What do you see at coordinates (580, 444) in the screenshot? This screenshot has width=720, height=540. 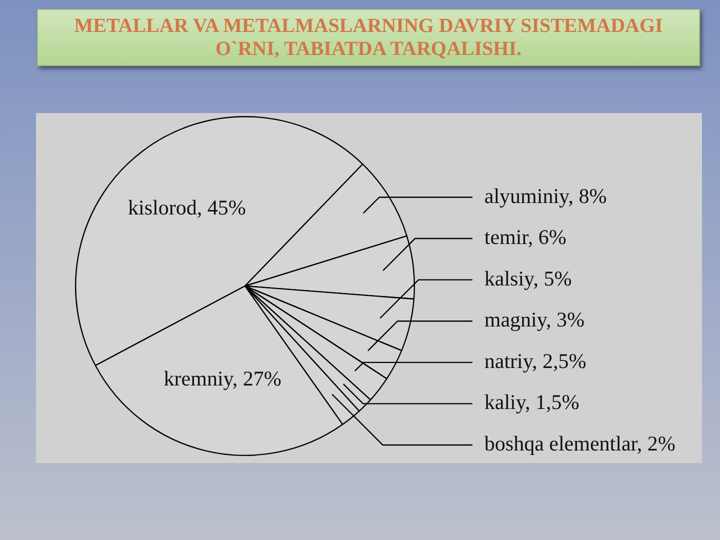 I see `slice-label: boshqa elementlar, 2%` at bounding box center [580, 444].